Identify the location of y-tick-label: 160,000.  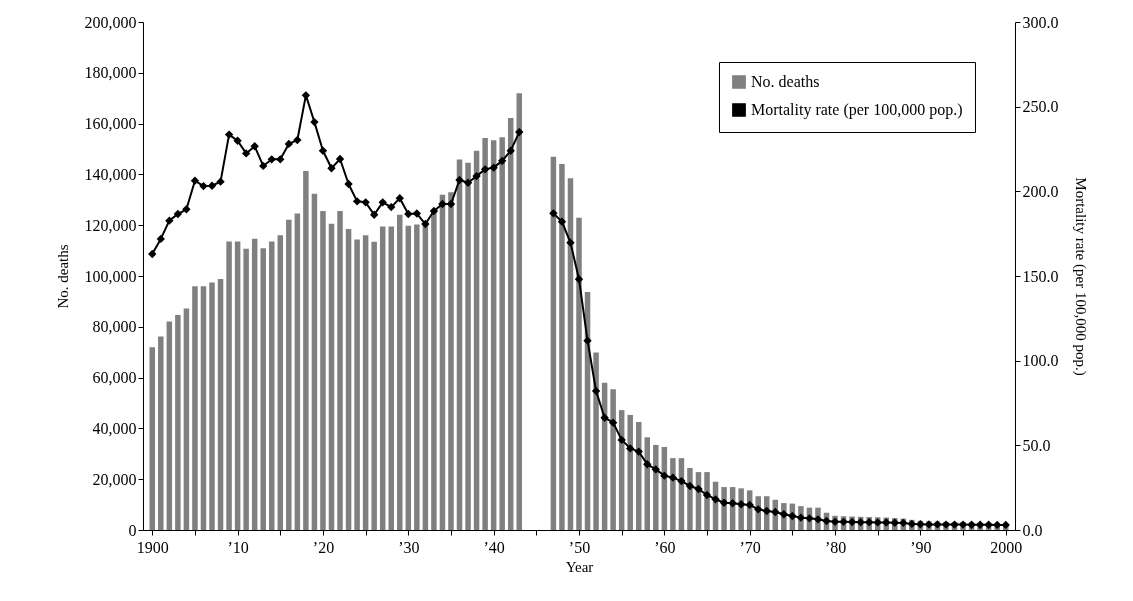
(110, 124).